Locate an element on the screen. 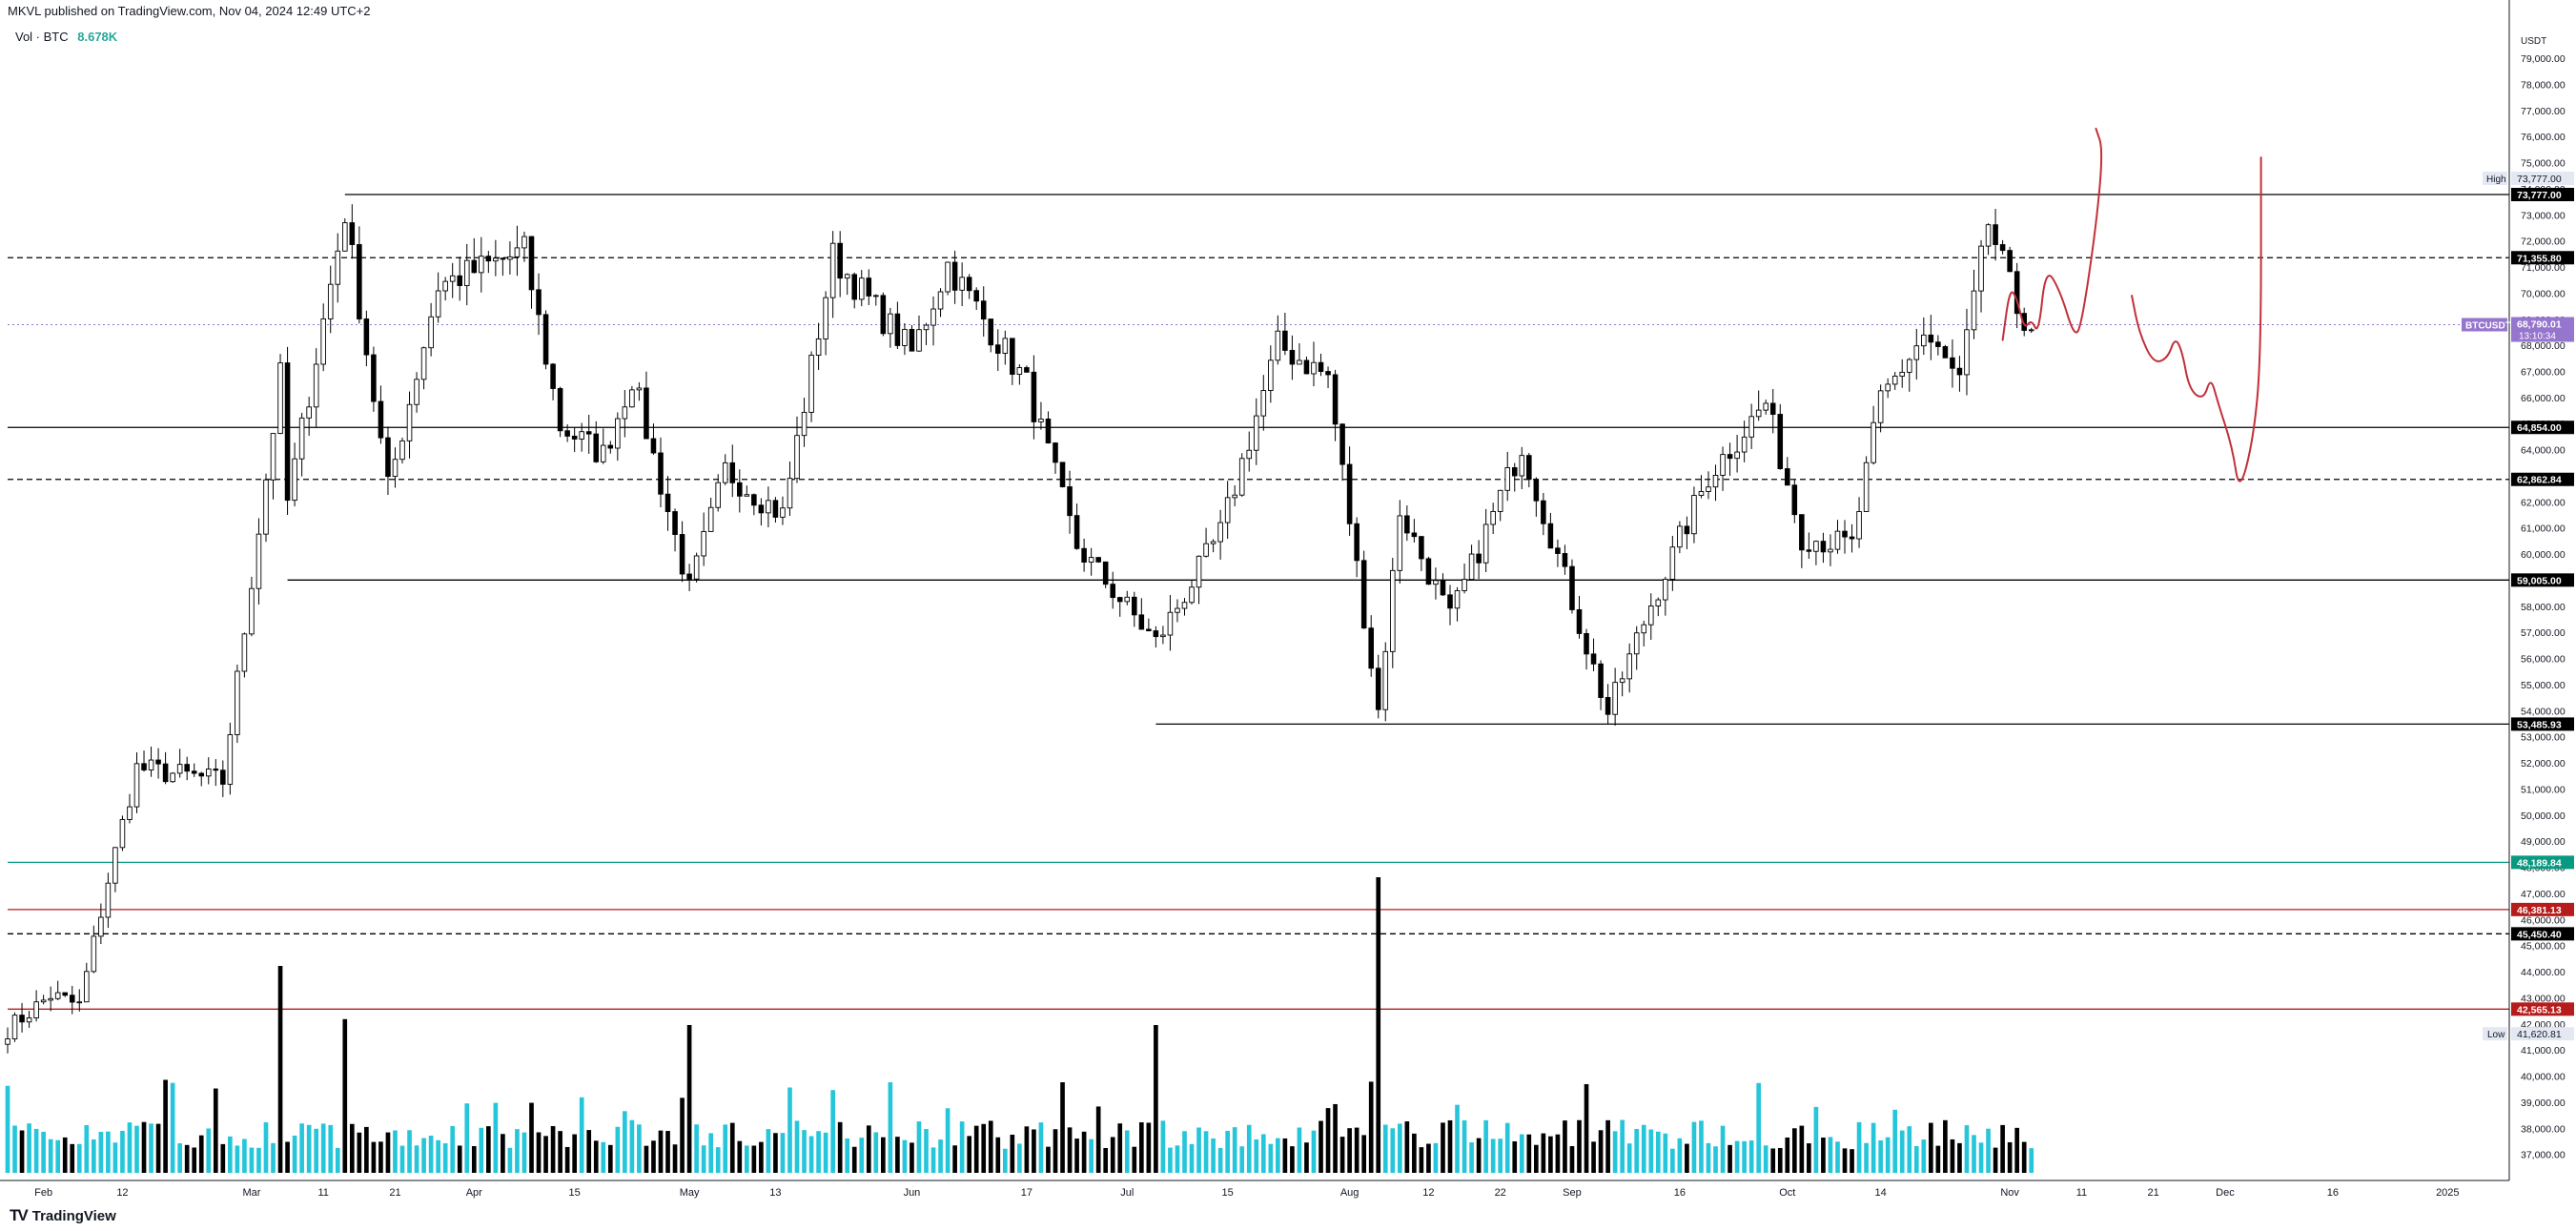  x-tick-label: 2025 is located at coordinates (2448, 1193).